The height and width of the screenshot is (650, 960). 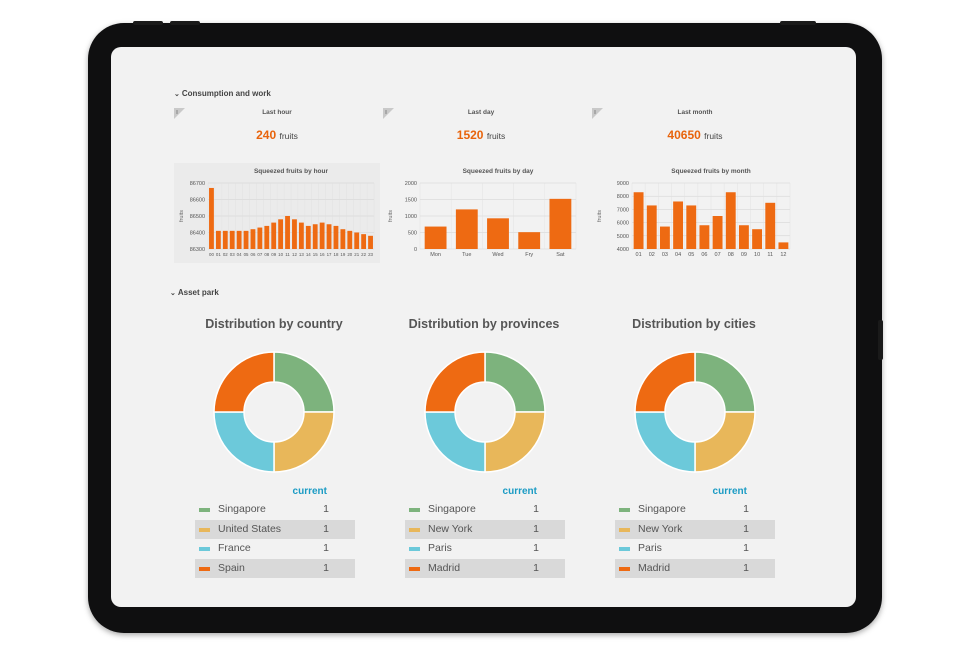 What do you see at coordinates (342, 254) in the screenshot?
I see `x-tick-label: 19` at bounding box center [342, 254].